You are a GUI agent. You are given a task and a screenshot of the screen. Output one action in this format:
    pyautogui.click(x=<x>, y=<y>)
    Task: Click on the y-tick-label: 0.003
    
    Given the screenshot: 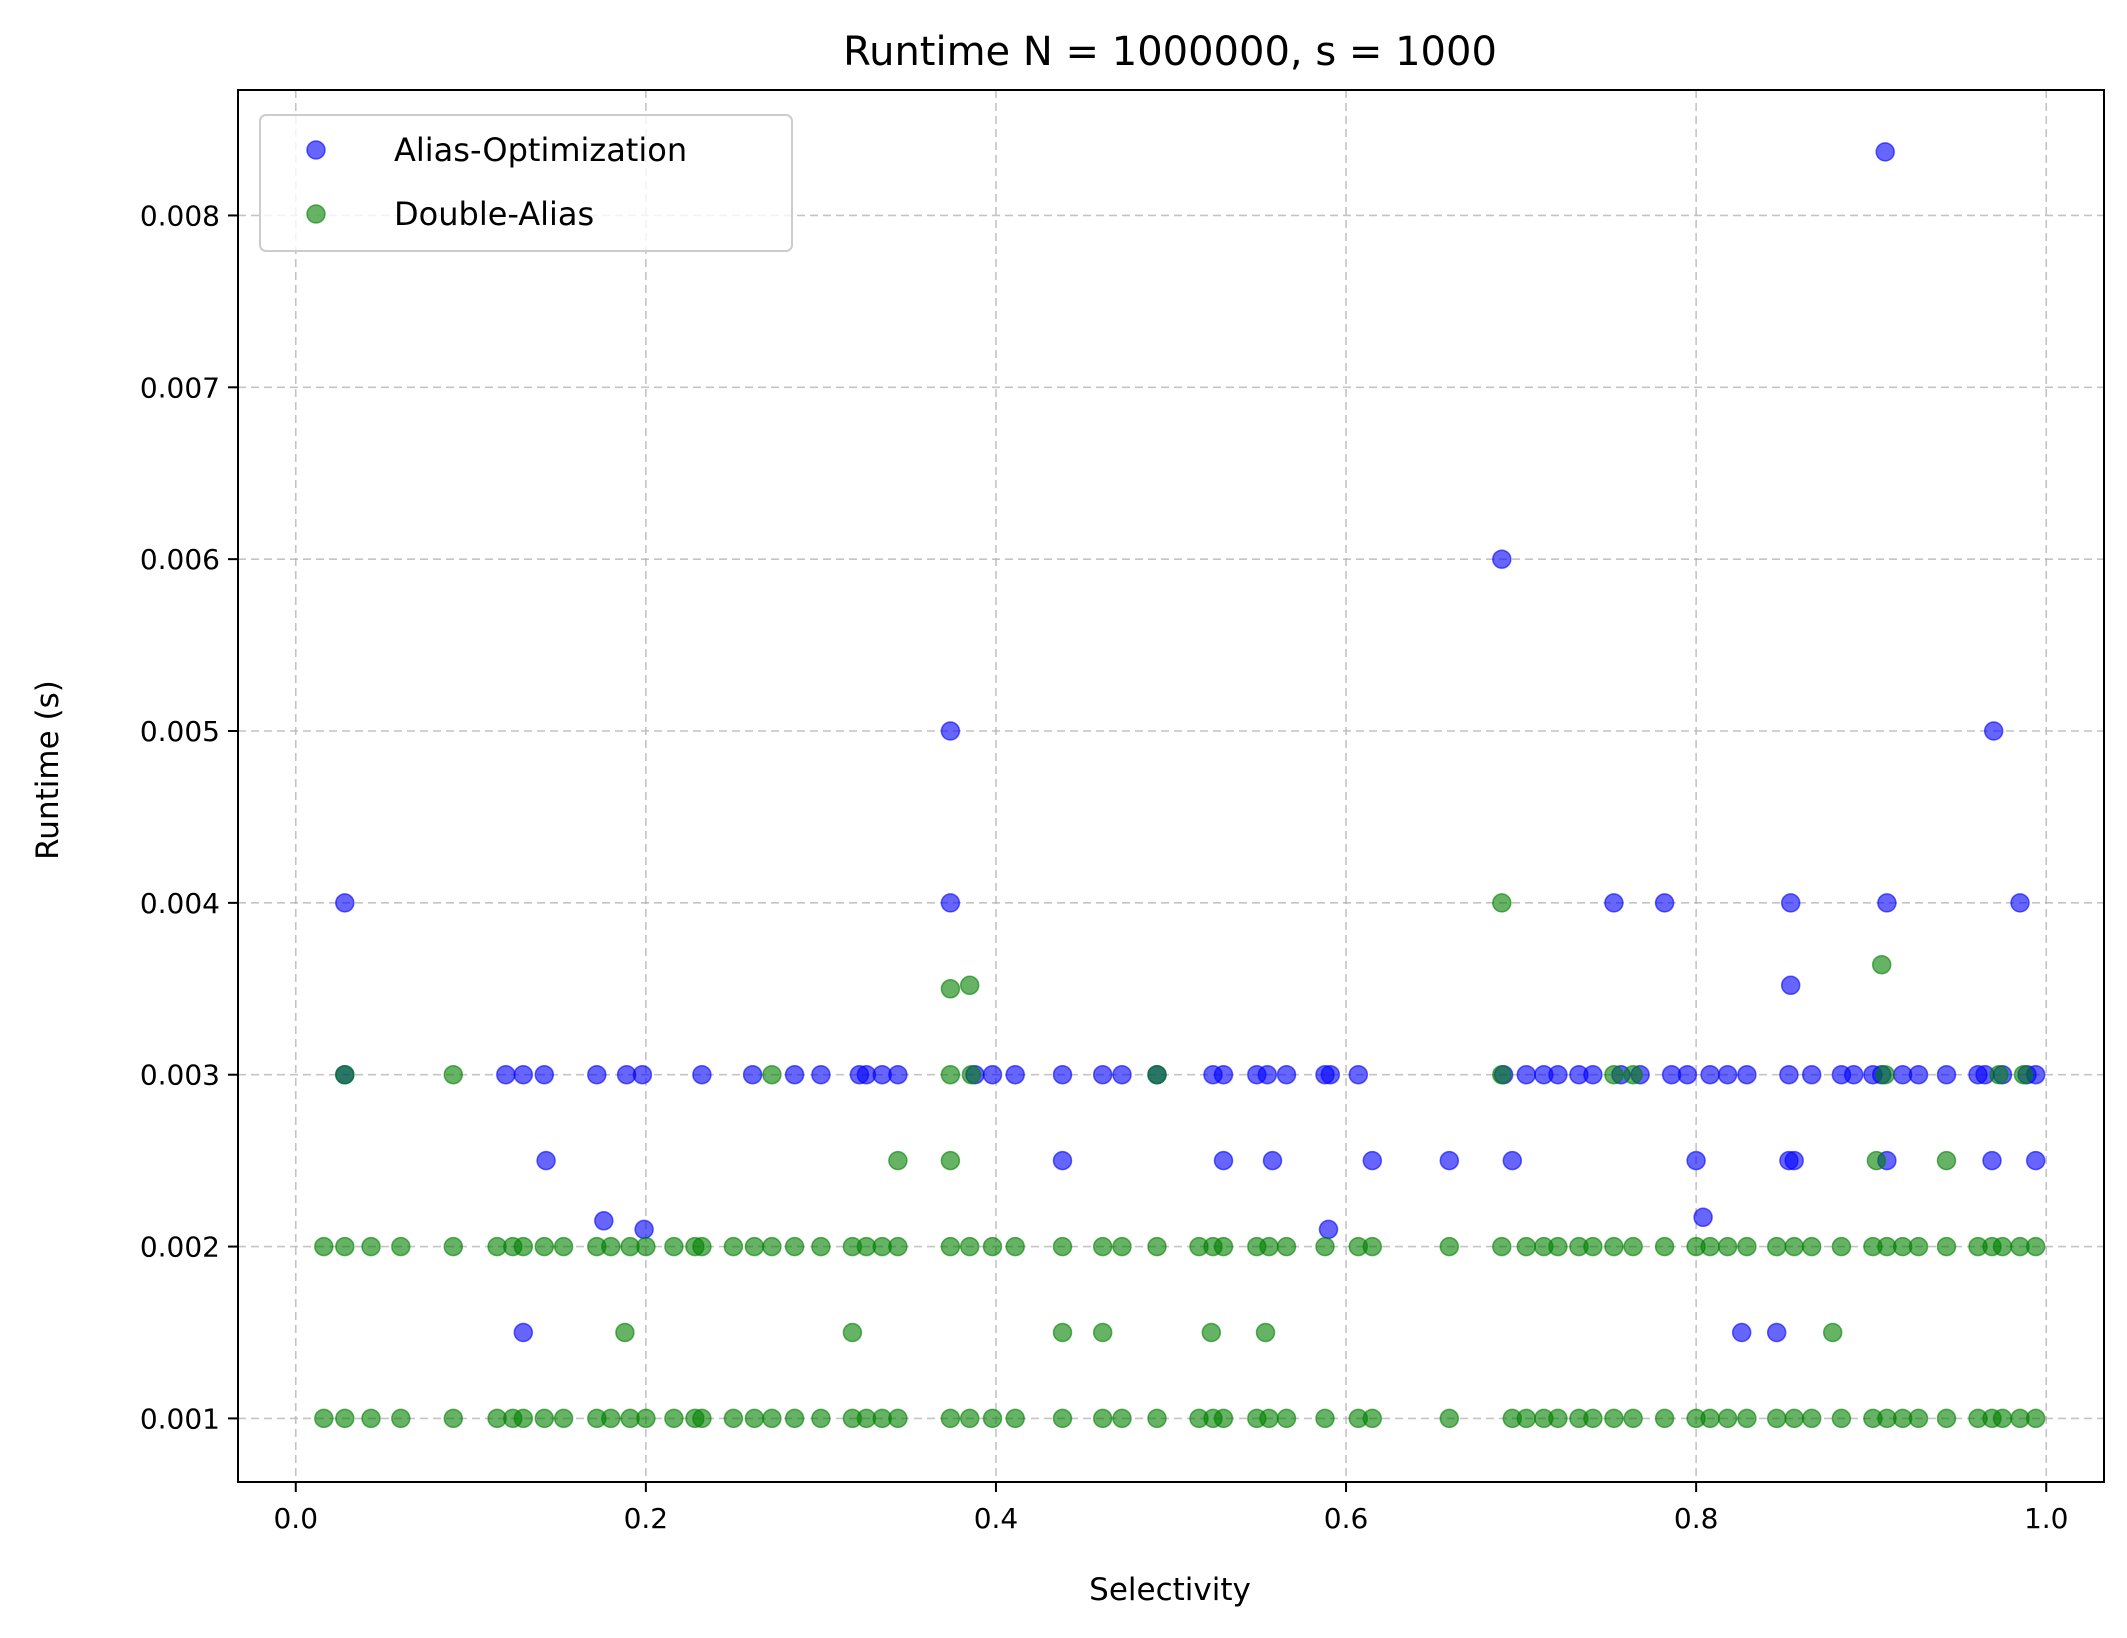 What is the action you would take?
    pyautogui.click(x=180, y=1075)
    